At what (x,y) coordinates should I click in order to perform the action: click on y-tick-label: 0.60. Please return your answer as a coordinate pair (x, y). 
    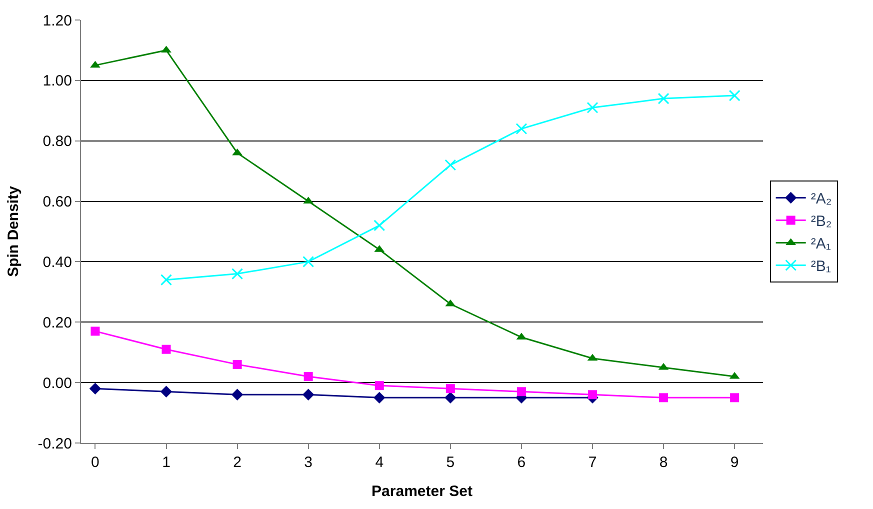
    Looking at the image, I should click on (57, 202).